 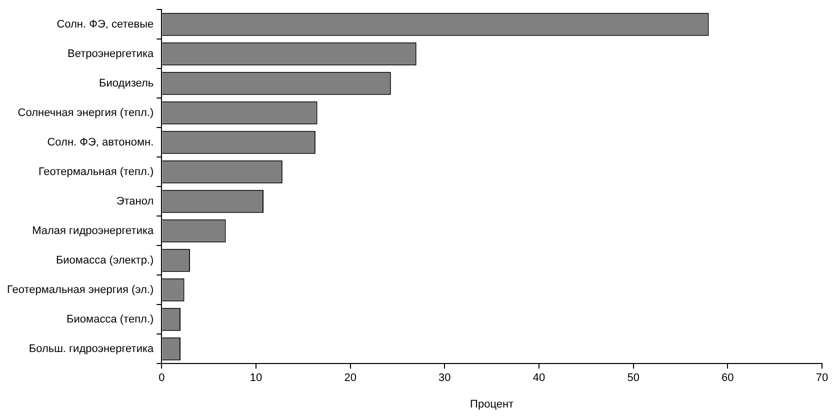 What do you see at coordinates (256, 378) in the screenshot?
I see `x-tick-label: 10` at bounding box center [256, 378].